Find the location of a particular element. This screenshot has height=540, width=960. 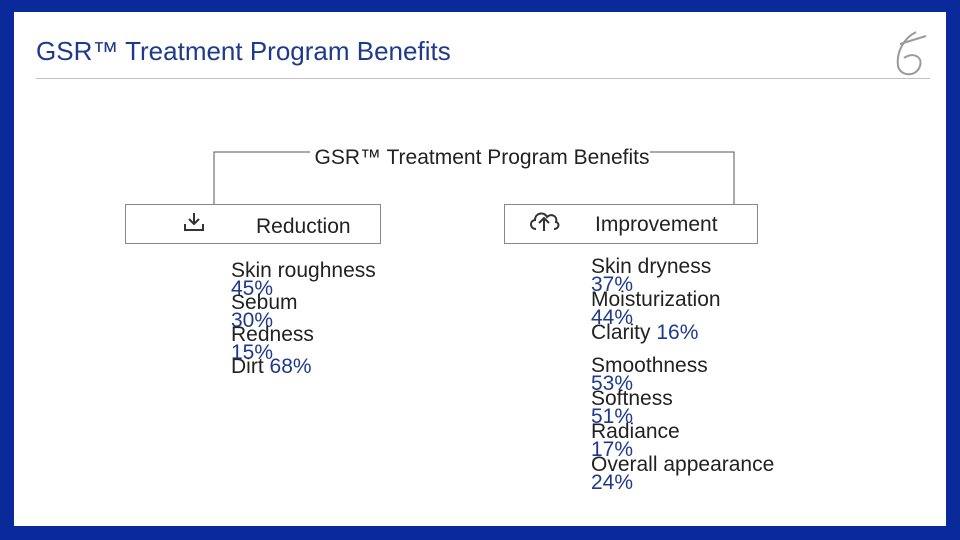

list-item: Moisturization 44% is located at coordinates (656, 308).